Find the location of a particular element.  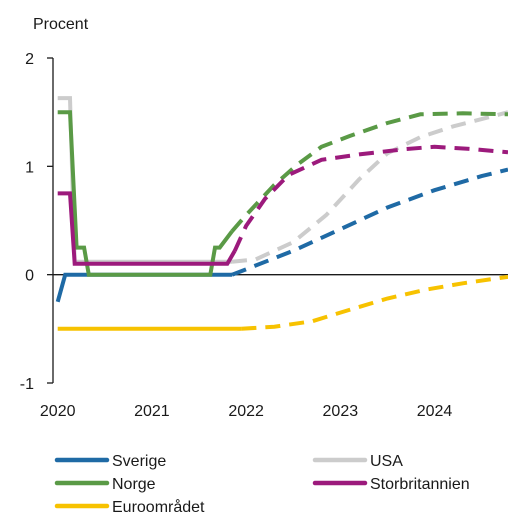

series-line-euroomr-det-forecast is located at coordinates (374, 302).